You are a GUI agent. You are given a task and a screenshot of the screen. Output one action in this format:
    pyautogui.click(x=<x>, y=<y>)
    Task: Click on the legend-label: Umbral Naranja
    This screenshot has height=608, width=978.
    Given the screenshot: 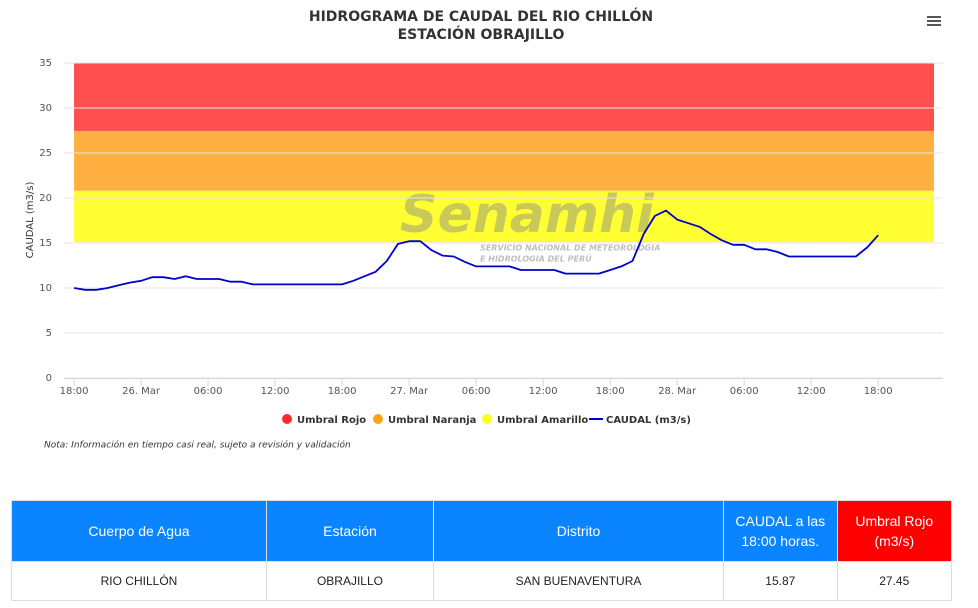 What is the action you would take?
    pyautogui.click(x=432, y=420)
    